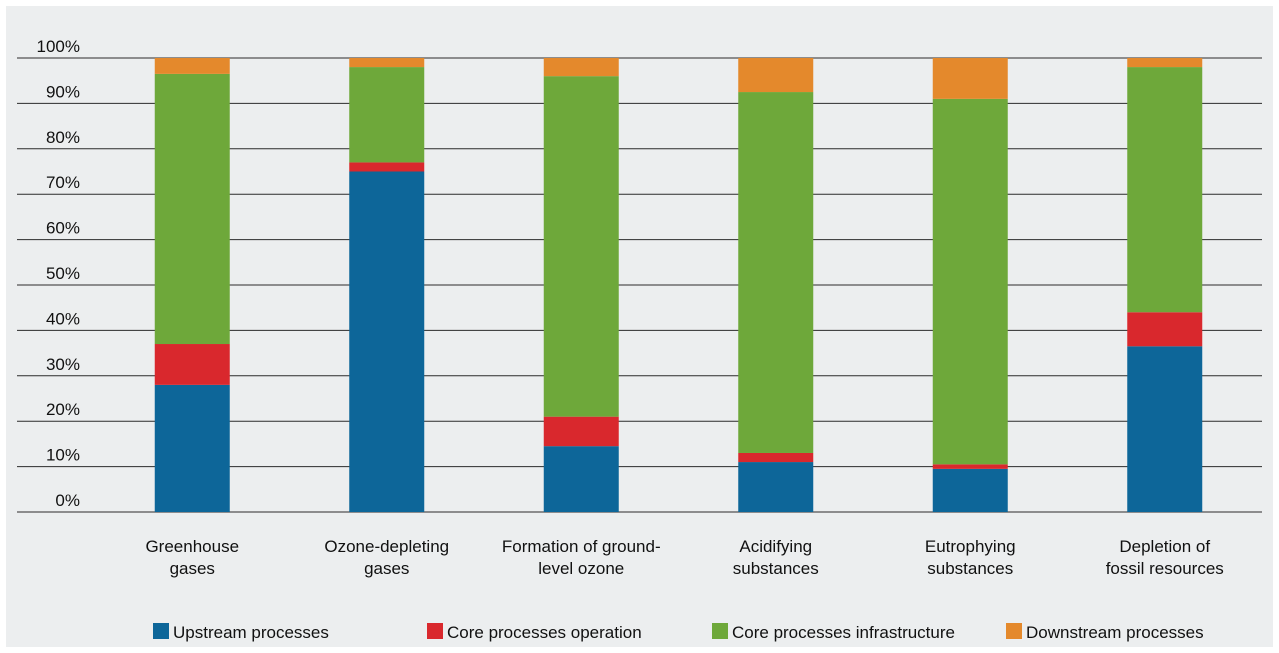 This screenshot has height=653, width=1279. Describe the element at coordinates (63, 409) in the screenshot. I see `y-tick-label: 20%` at that location.